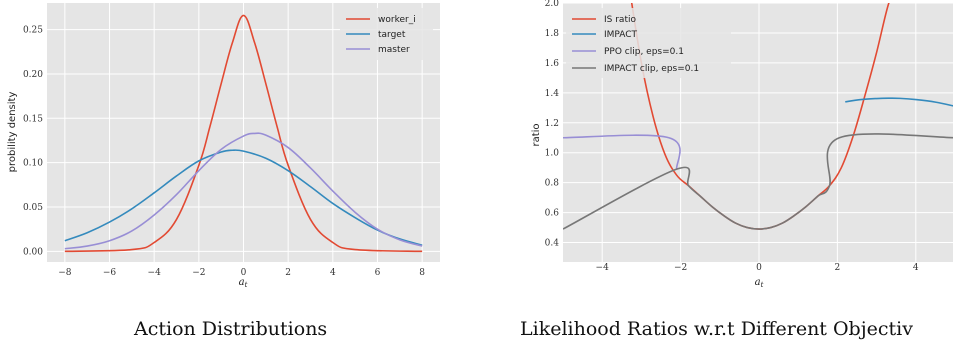  I want to click on x-tick-label: 6, so click(378, 273).